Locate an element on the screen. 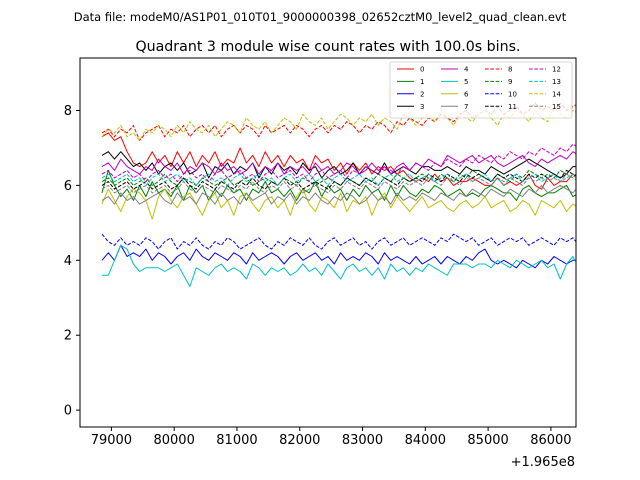 The image size is (640, 480). legend-label-9: 9 is located at coordinates (510, 82).